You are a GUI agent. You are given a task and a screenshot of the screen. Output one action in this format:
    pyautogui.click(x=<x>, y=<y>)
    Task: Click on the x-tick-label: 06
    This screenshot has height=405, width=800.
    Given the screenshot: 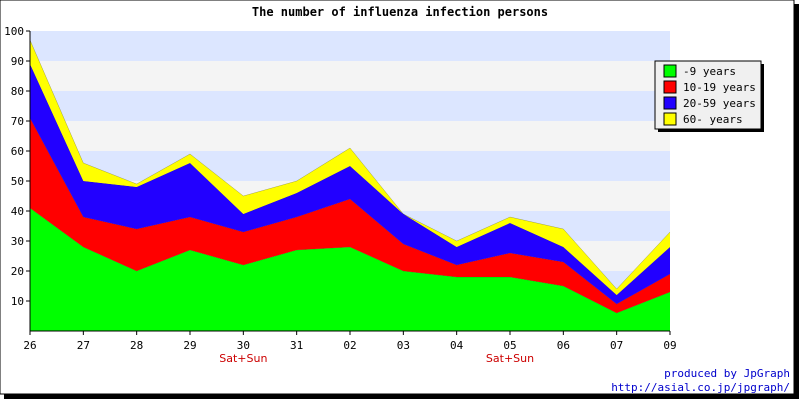 What is the action you would take?
    pyautogui.click(x=563, y=345)
    